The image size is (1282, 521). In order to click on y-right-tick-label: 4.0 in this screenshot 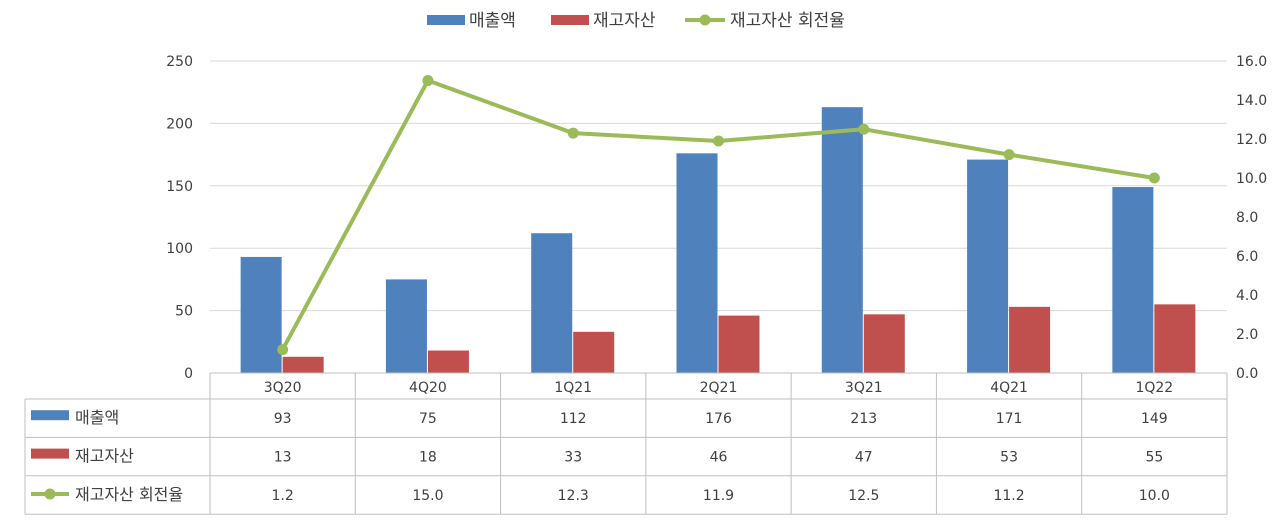, I will do `click(1247, 296)`.